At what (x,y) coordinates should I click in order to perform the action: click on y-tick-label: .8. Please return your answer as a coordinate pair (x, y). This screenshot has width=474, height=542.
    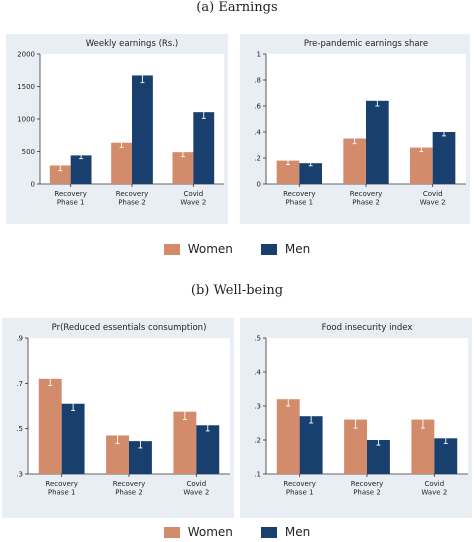
    Looking at the image, I should click on (257, 81).